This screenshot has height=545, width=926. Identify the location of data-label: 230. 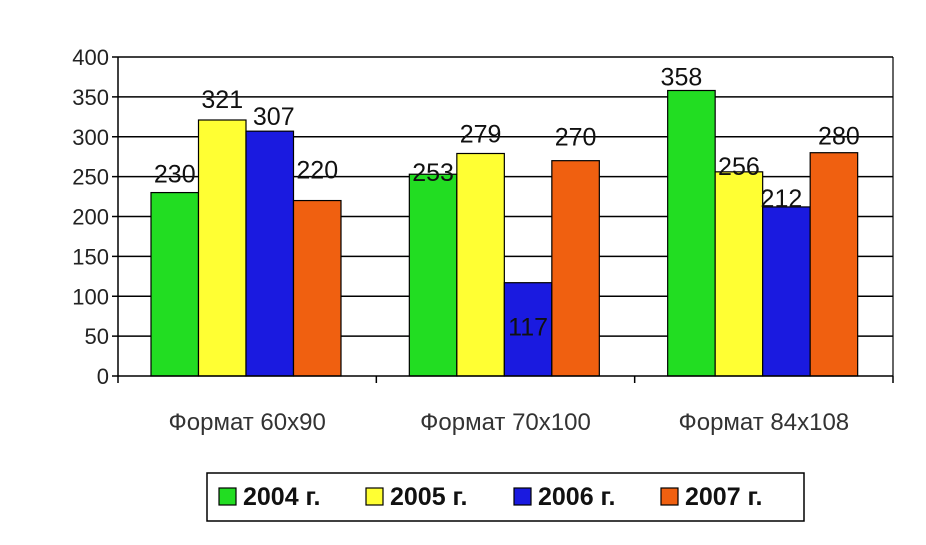
(175, 175).